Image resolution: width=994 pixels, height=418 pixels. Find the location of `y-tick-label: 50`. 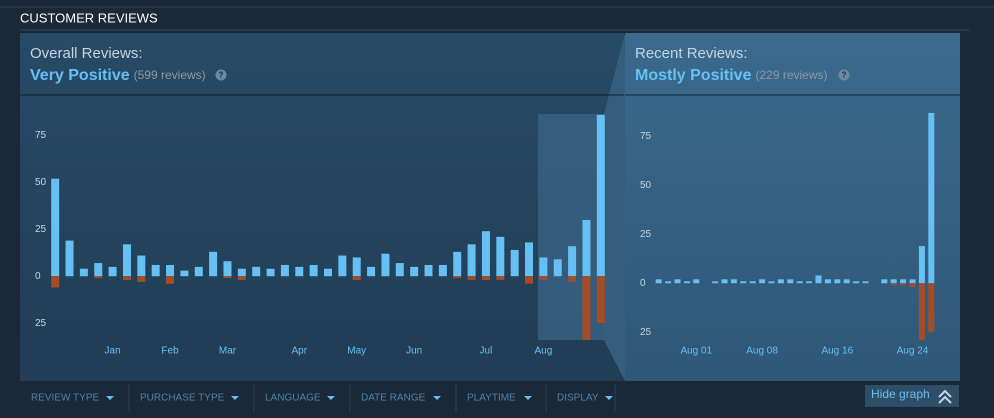

y-tick-label: 50 is located at coordinates (646, 185).